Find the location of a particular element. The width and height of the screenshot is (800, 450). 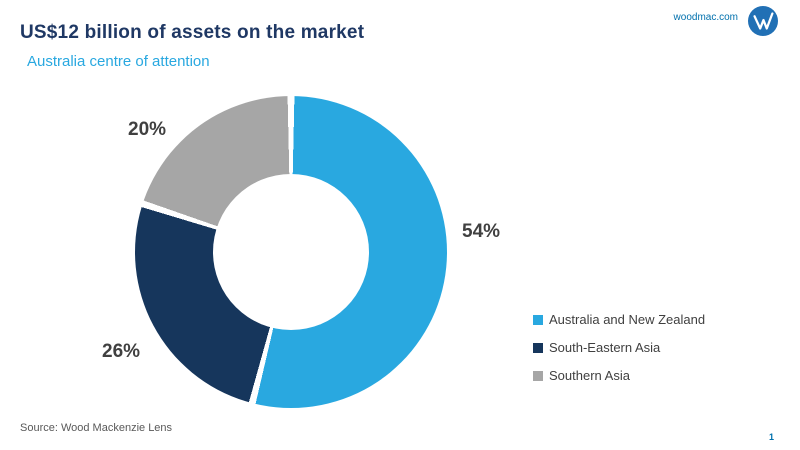

slice-label-australia-nz: 54% is located at coordinates (481, 231).